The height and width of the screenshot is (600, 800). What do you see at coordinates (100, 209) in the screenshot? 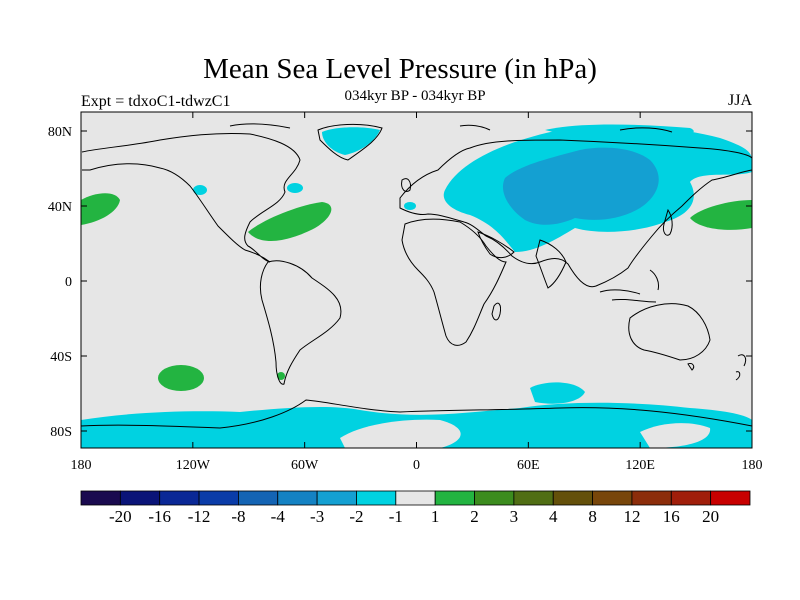
I see `north-pacific-east-positive` at bounding box center [100, 209].